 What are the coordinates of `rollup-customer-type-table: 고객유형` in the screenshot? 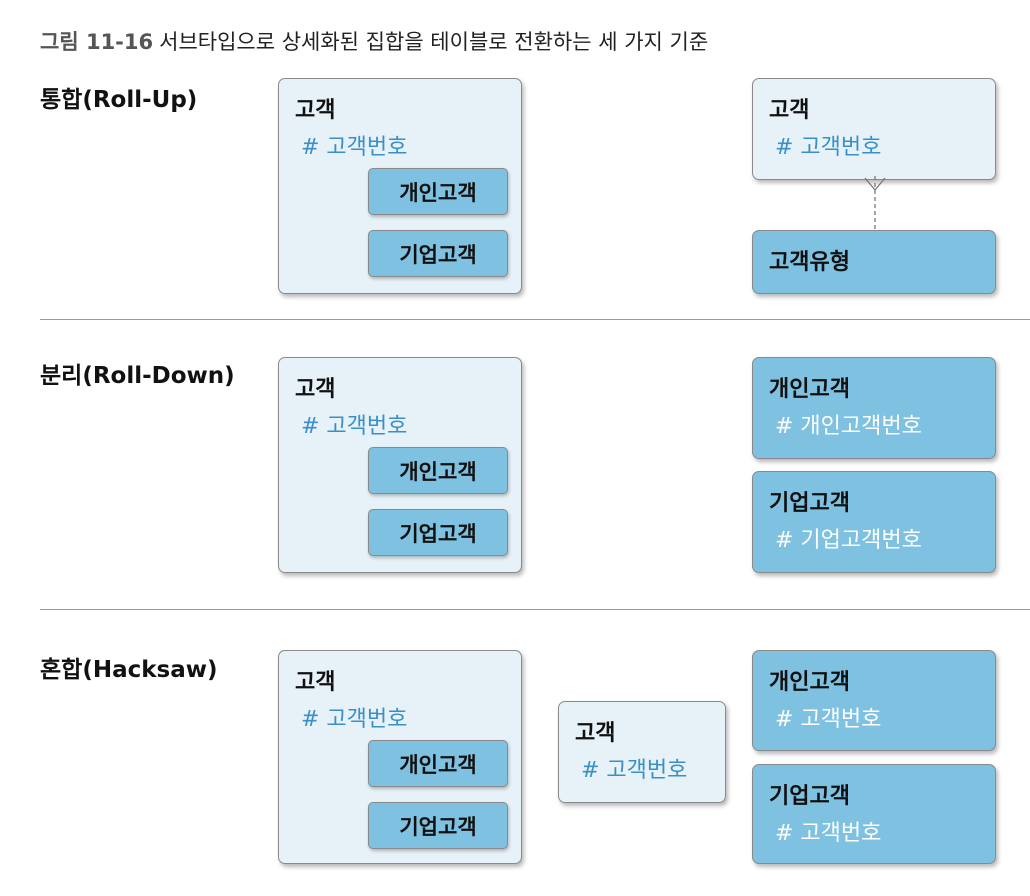 It's located at (874, 262).